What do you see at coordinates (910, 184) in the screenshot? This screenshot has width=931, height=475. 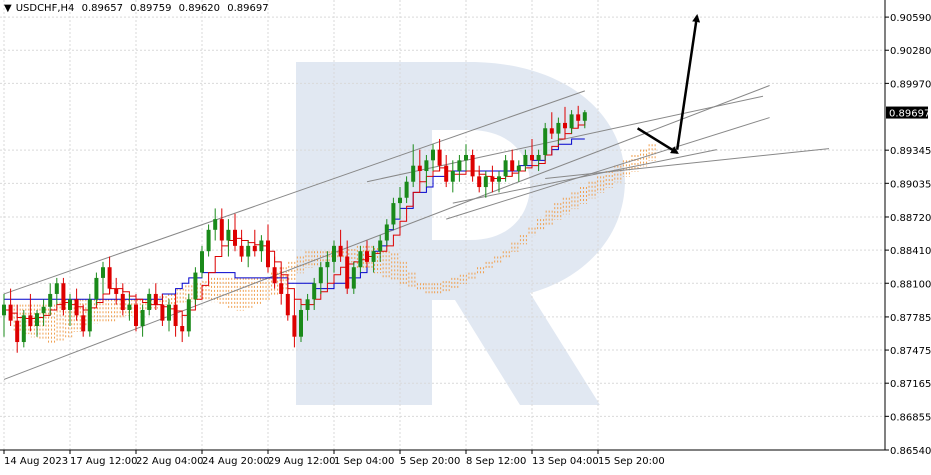 I see `y-tick-label: 0.89035` at bounding box center [910, 184].